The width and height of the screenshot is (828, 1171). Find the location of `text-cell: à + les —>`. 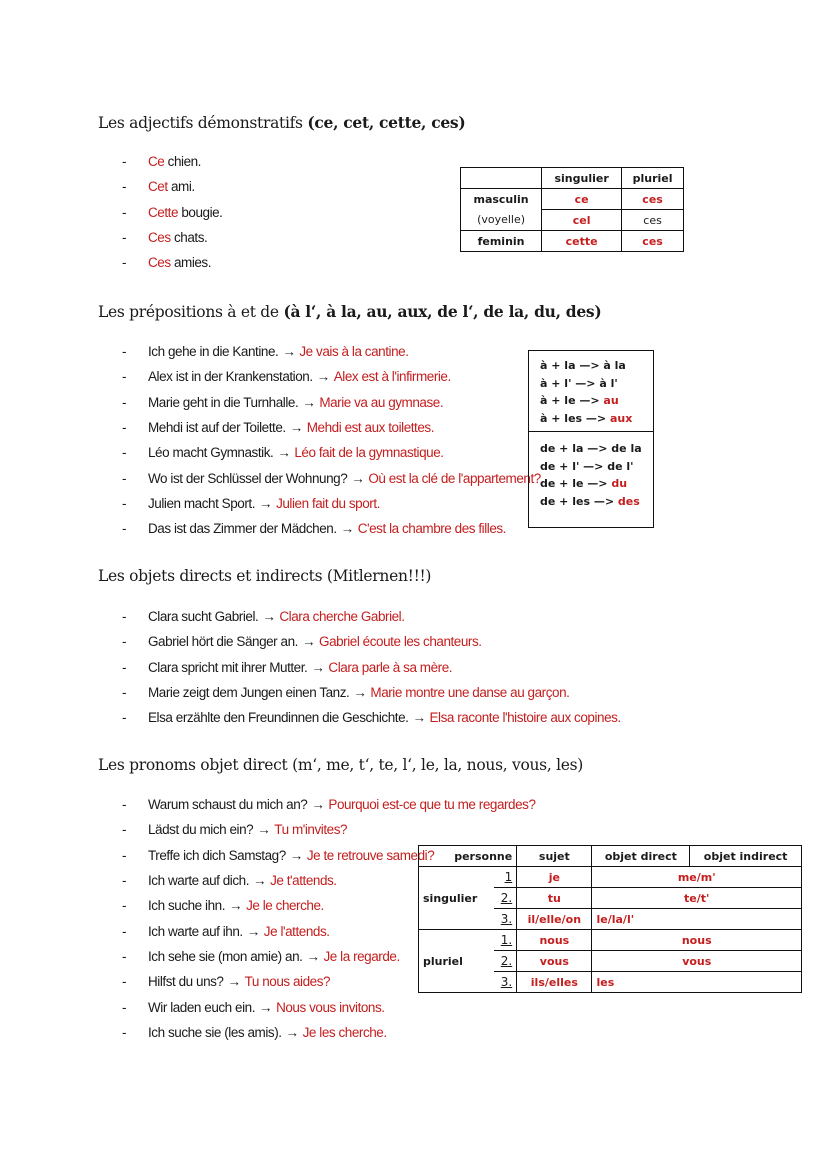

text-cell: à + les —> is located at coordinates (575, 418).